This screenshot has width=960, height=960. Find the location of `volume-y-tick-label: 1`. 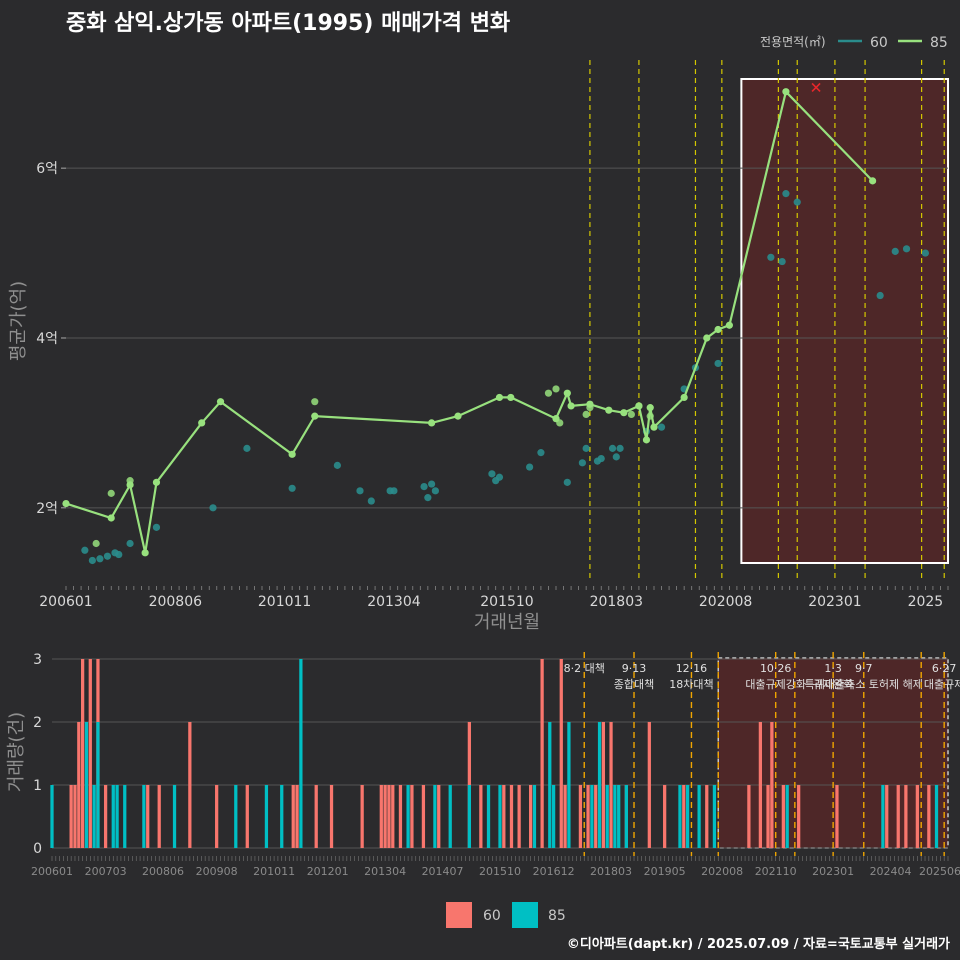

volume-y-tick-label: 1 is located at coordinates (37, 786).